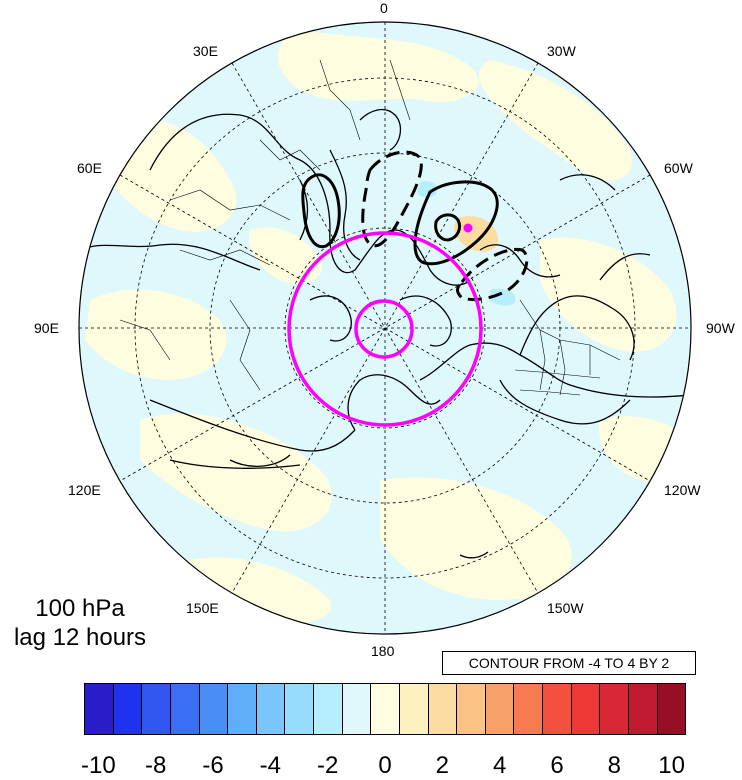 The image size is (742, 780). Describe the element at coordinates (46, 328) in the screenshot. I see `lon-label-90e: 90E` at that location.